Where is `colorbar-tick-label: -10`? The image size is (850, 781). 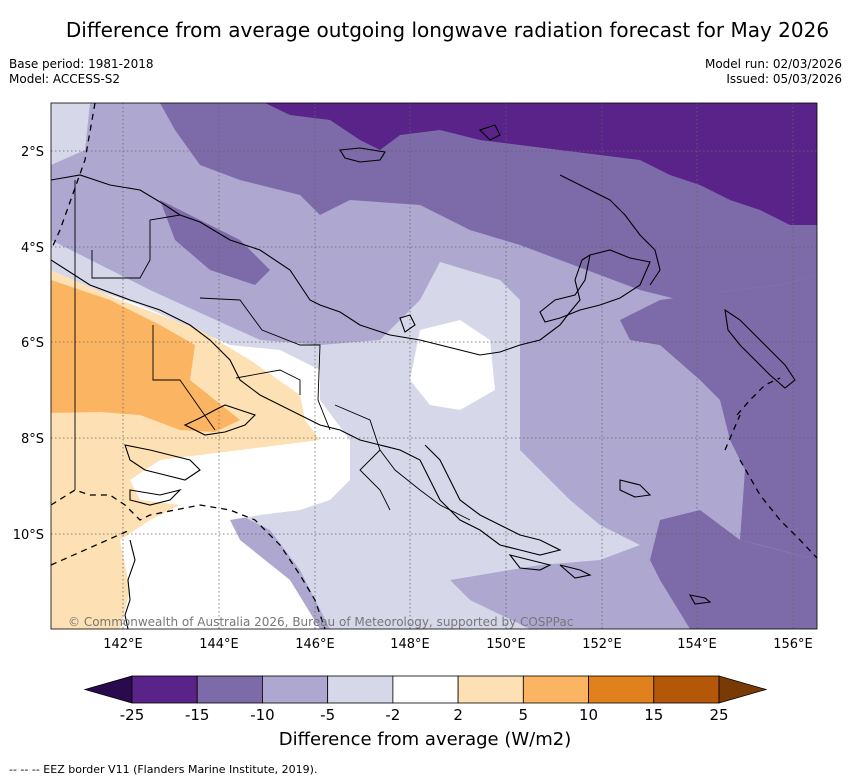 colorbar-tick-label: -10 is located at coordinates (262, 715).